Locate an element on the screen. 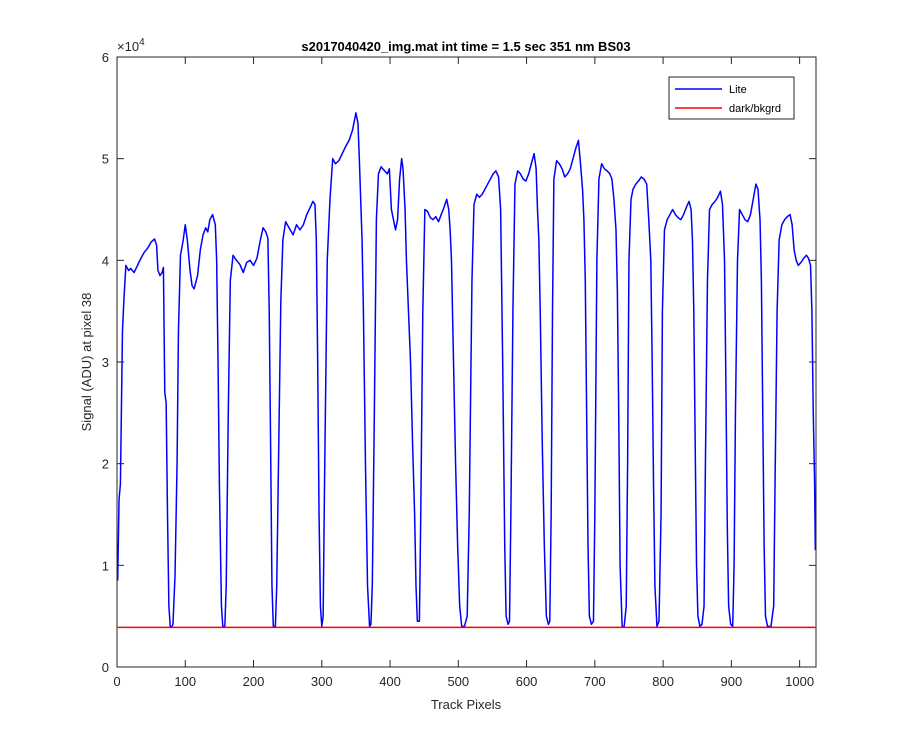 Image resolution: width=900 pixels, height=750 pixels. y-exponent-label: ×10⁴ is located at coordinates (131, 45).